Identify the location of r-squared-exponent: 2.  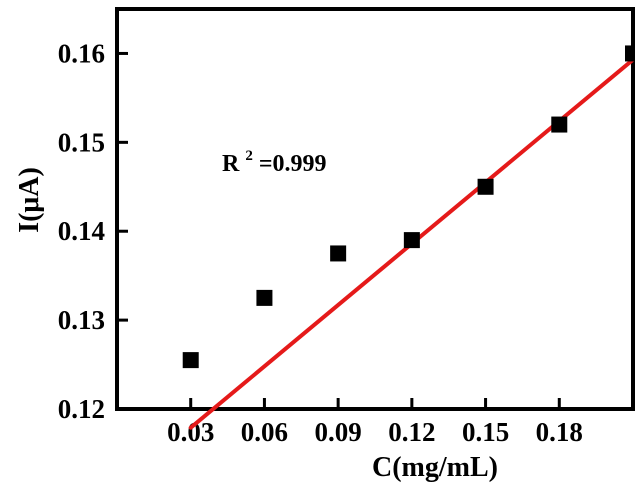
(249, 156).